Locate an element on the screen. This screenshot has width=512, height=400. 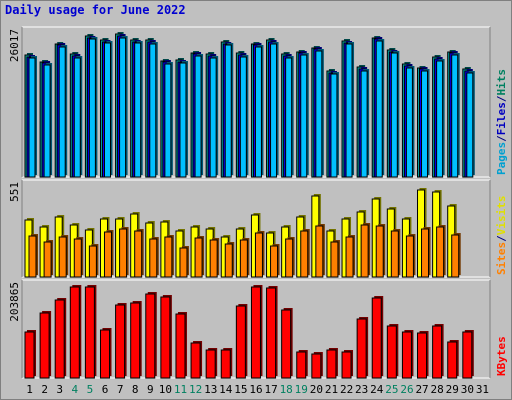
legend-item-hits-files-pages-0: Pages is located at coordinates (501, 158).